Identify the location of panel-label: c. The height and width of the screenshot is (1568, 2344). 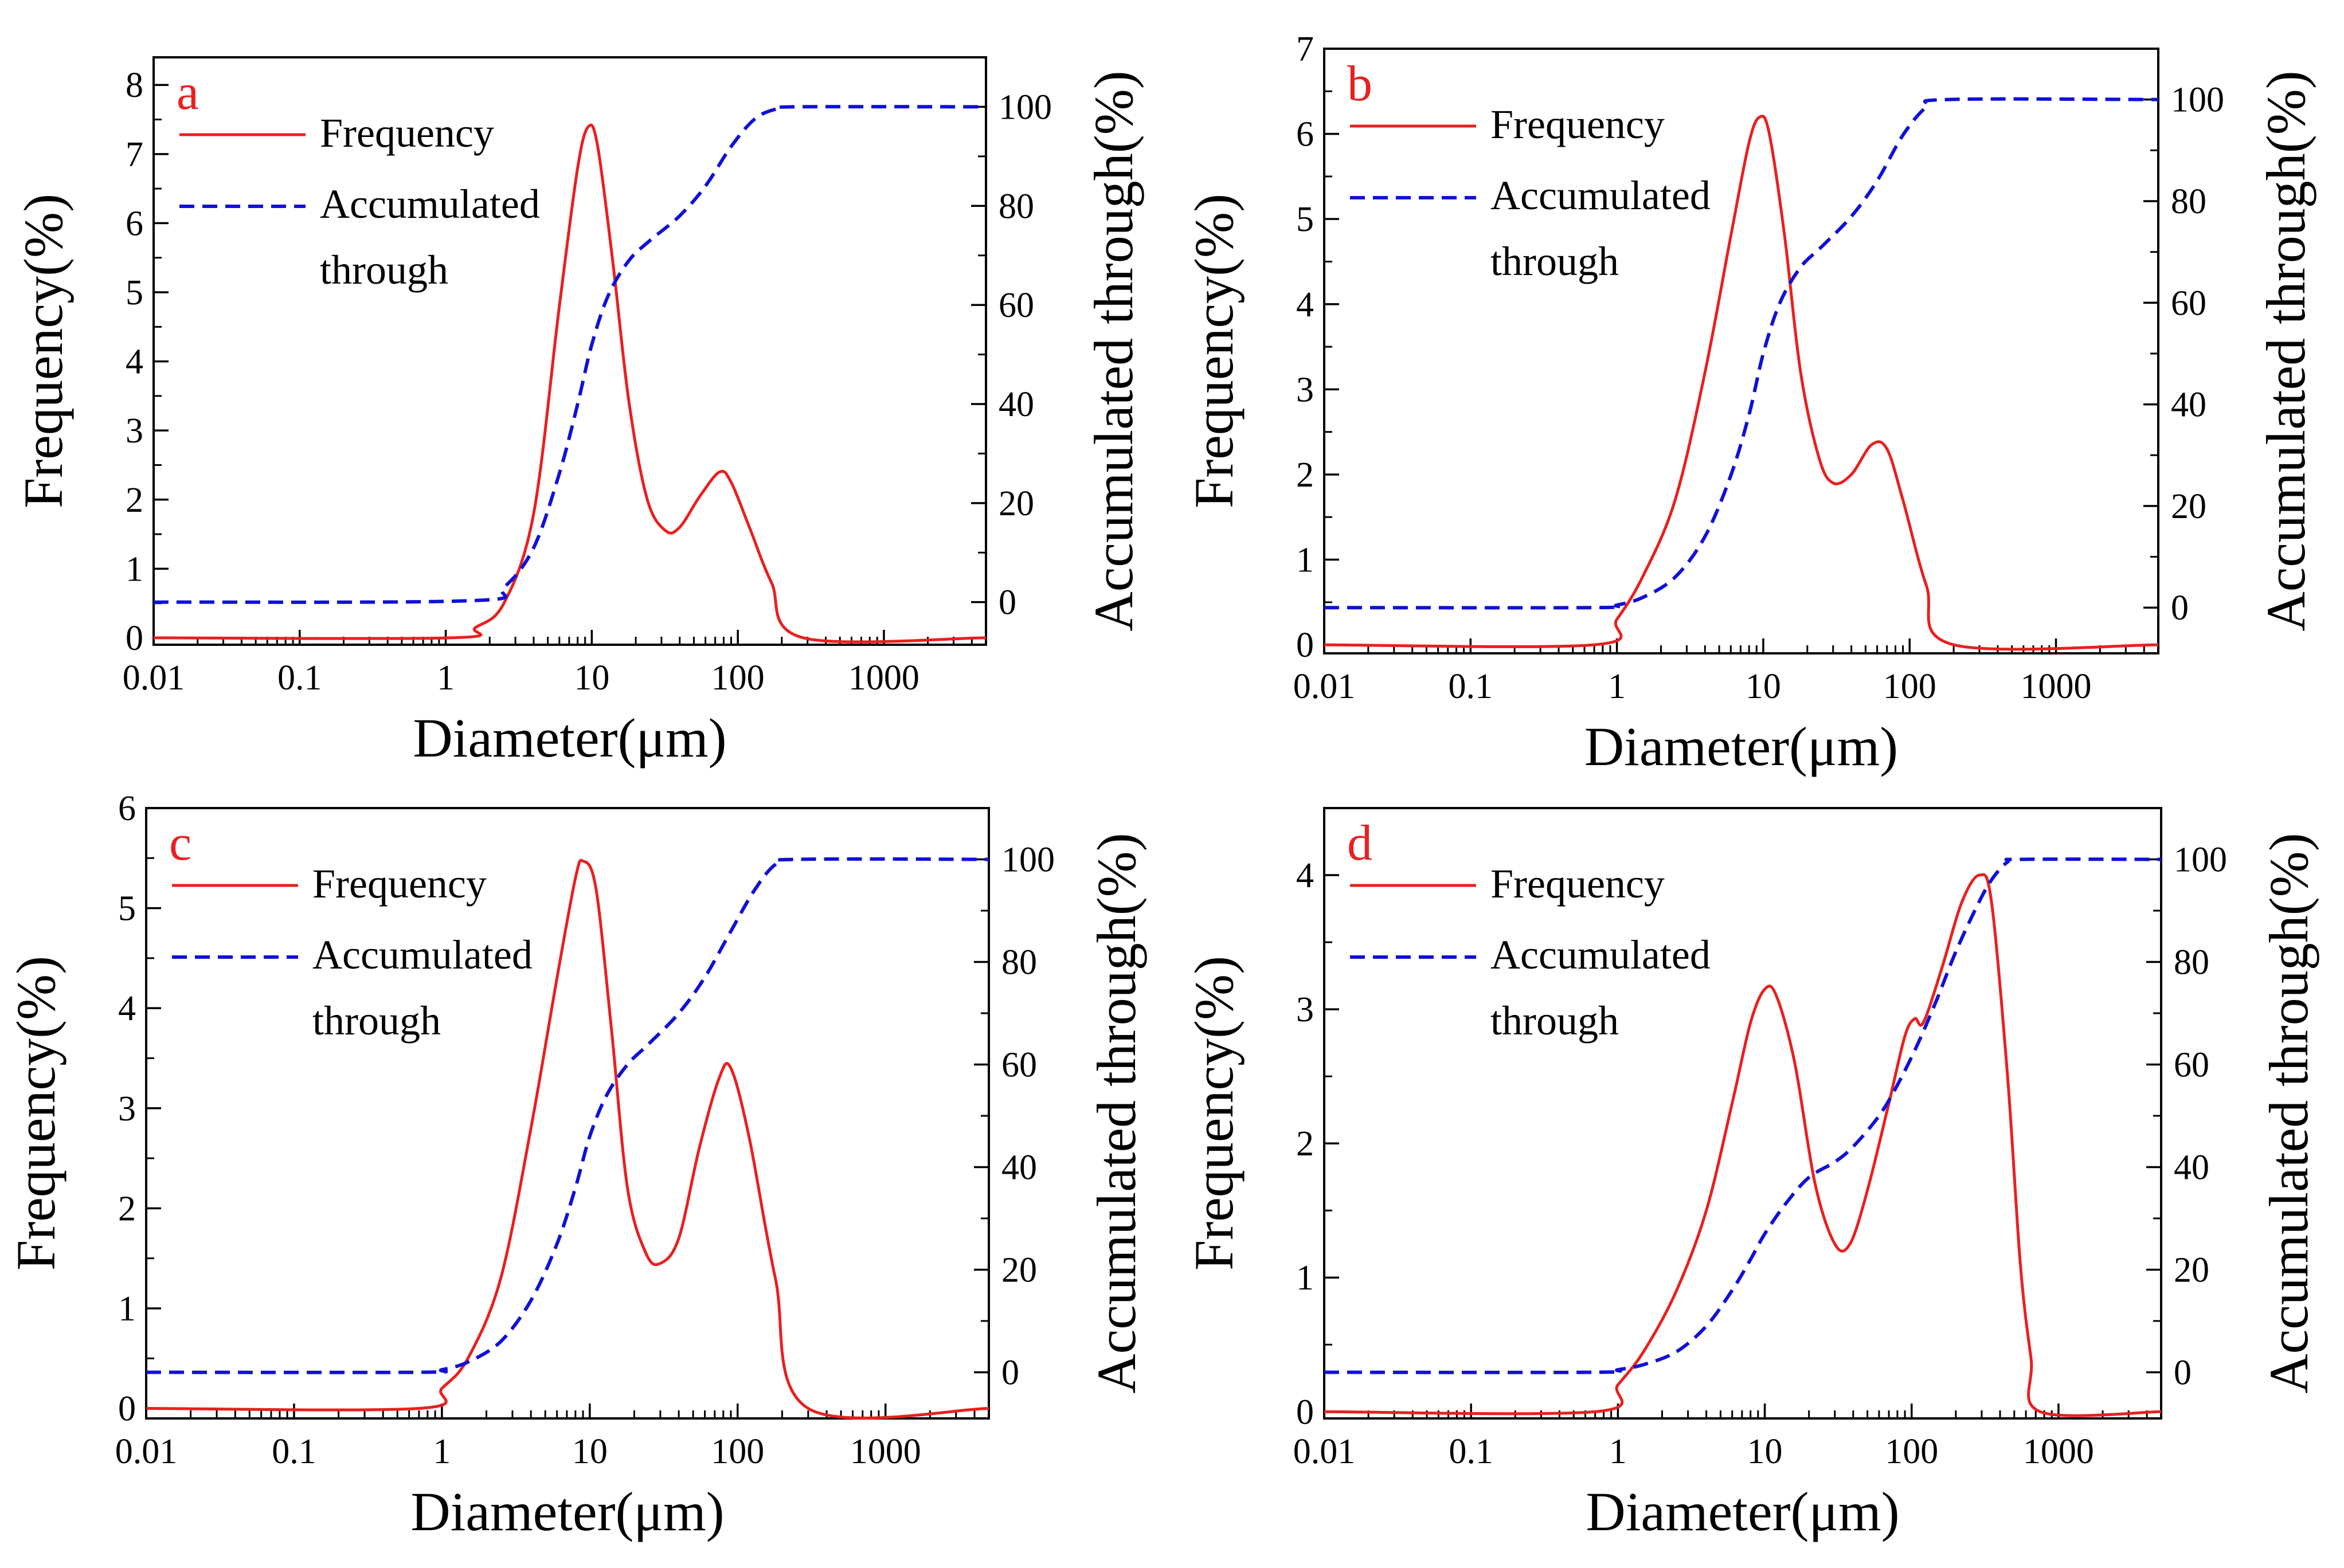
(180, 843).